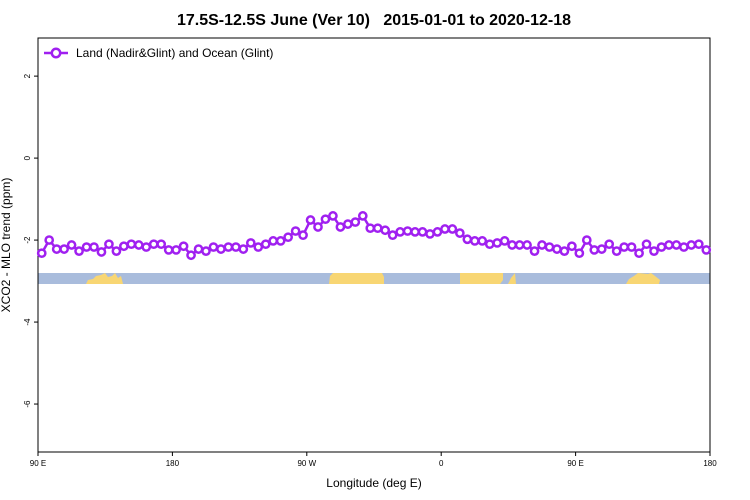 This screenshot has width=750, height=500. What do you see at coordinates (441, 463) in the screenshot?
I see `x-tick-label: 0` at bounding box center [441, 463].